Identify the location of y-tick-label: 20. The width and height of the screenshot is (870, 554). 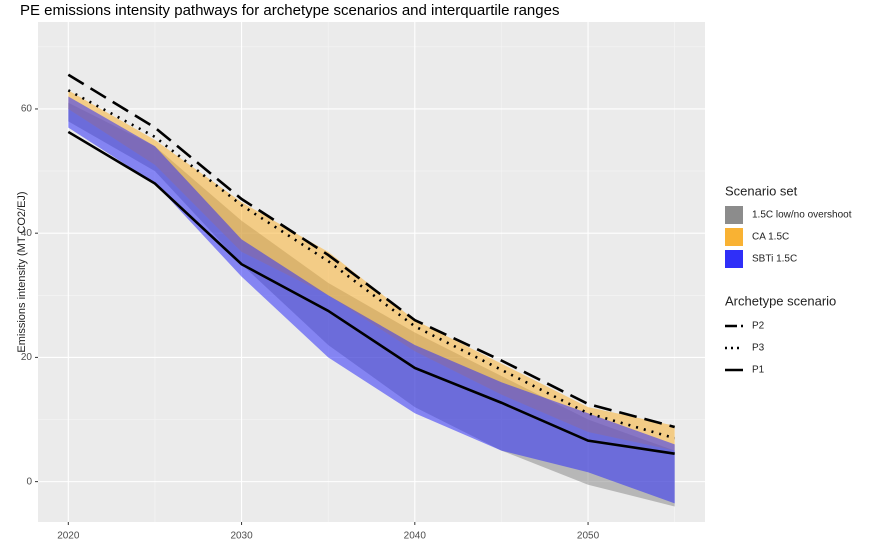
(27, 357).